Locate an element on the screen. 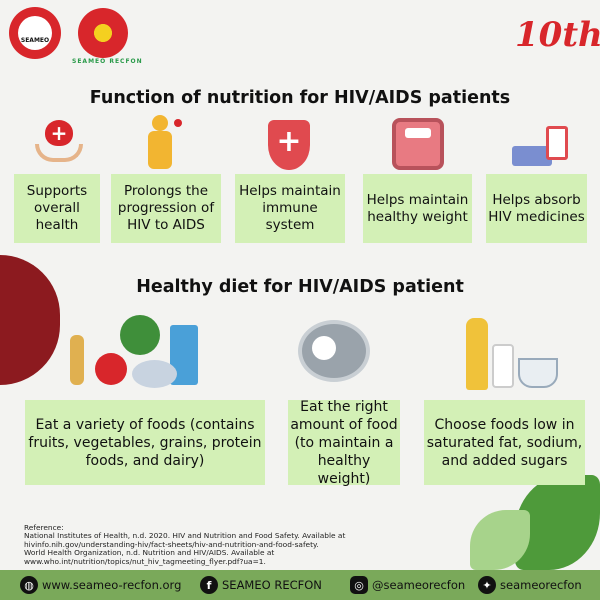  scale-icon is located at coordinates (418, 144).